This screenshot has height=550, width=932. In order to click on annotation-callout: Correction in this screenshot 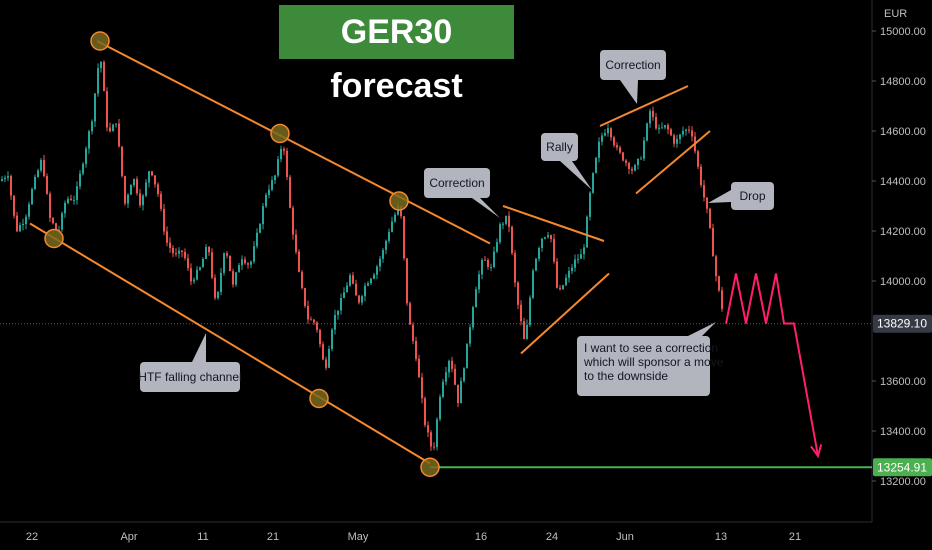, I will do `click(462, 193)`.